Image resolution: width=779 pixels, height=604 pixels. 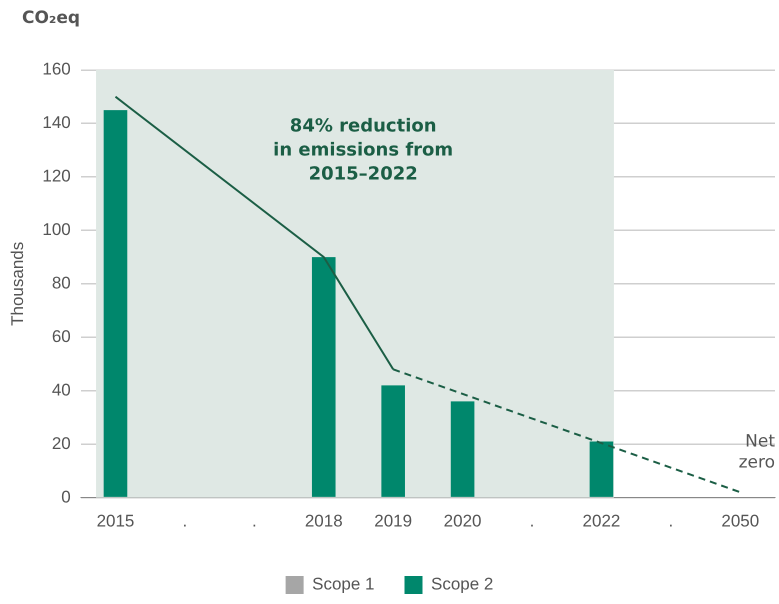 I want to click on x-tick-label: 2050, so click(x=740, y=520).